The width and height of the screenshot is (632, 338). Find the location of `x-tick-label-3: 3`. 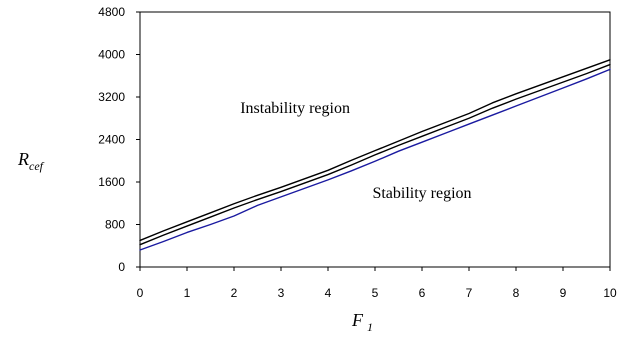

x-tick-label-3: 3 is located at coordinates (281, 293).